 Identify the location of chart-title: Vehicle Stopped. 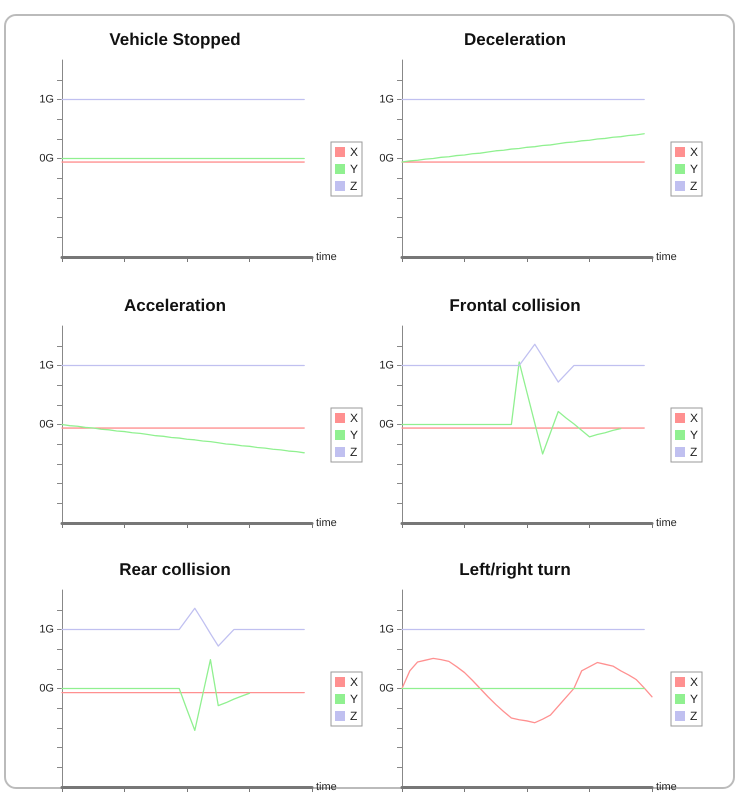
(175, 39).